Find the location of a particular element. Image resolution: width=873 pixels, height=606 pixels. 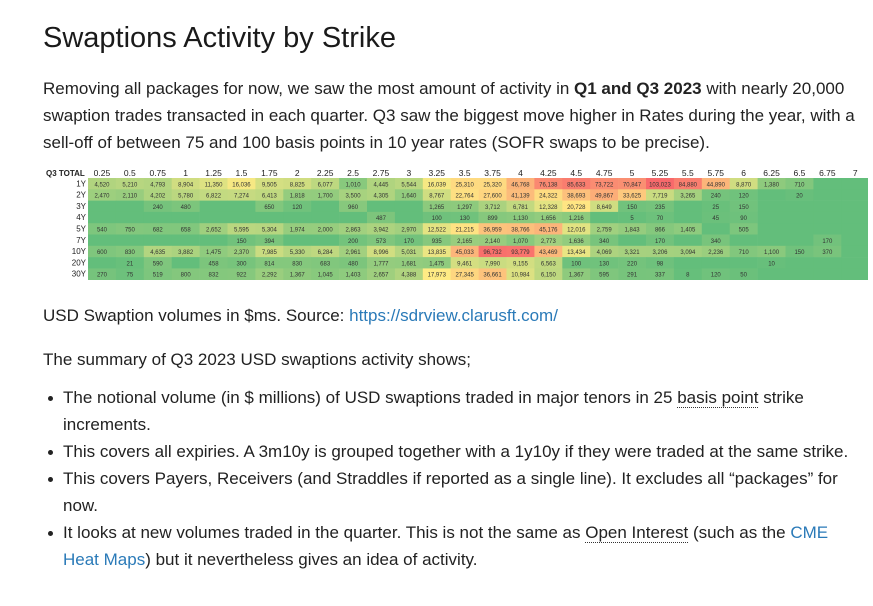

intro-bold: Q1 and Q3 2023 is located at coordinates (638, 88).